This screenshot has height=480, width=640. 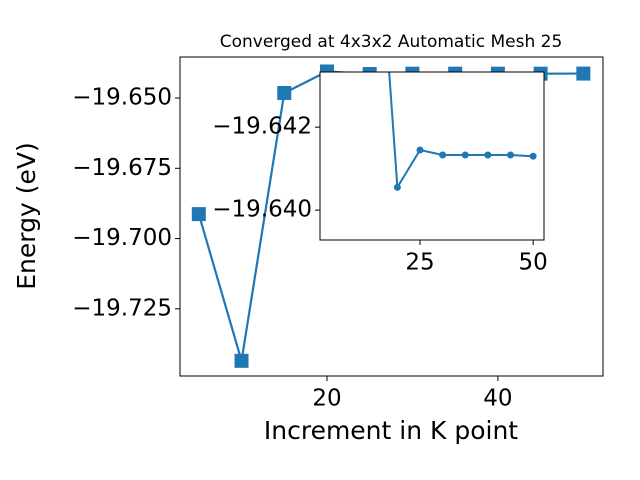 I want to click on series-group, so click(x=462, y=131).